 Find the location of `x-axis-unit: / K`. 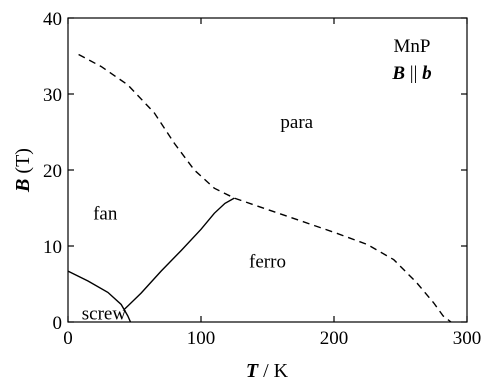

x-axis-unit: / K is located at coordinates (273, 371).